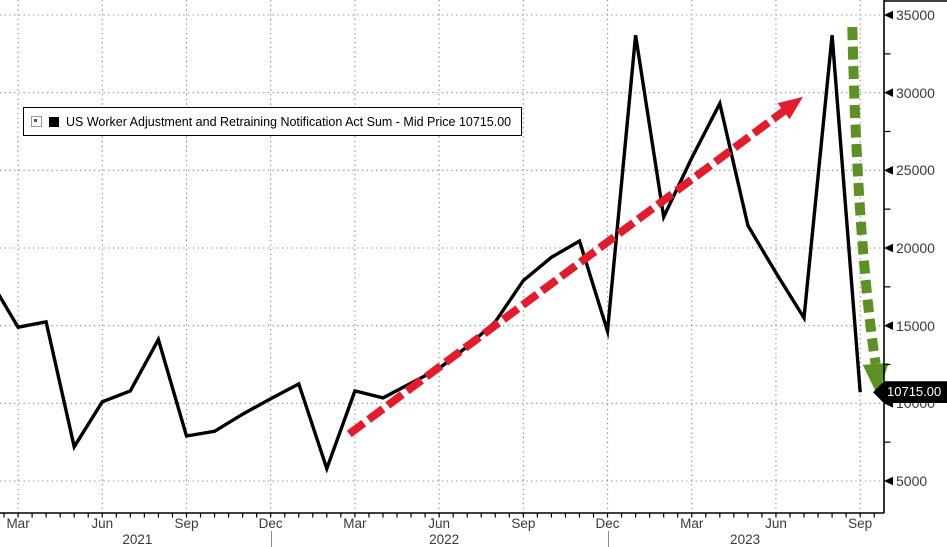  I want to click on last-price-badge: 10715.00, so click(910, 392).